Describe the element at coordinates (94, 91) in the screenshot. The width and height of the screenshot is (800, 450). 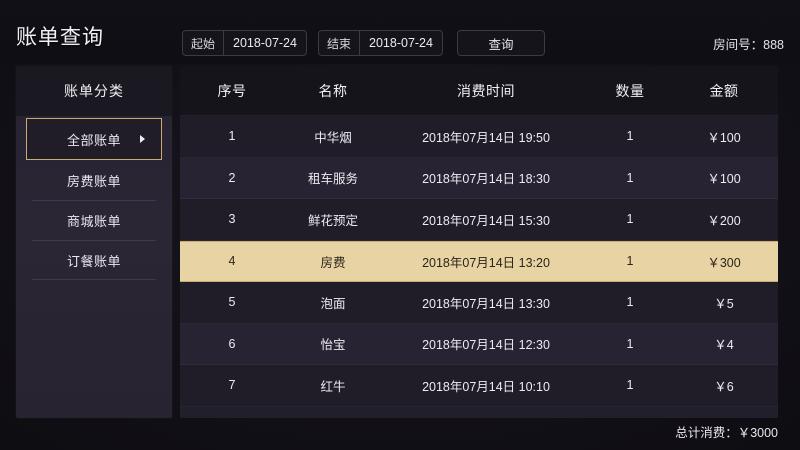
I see `sidebar-title: 账单分类` at that location.